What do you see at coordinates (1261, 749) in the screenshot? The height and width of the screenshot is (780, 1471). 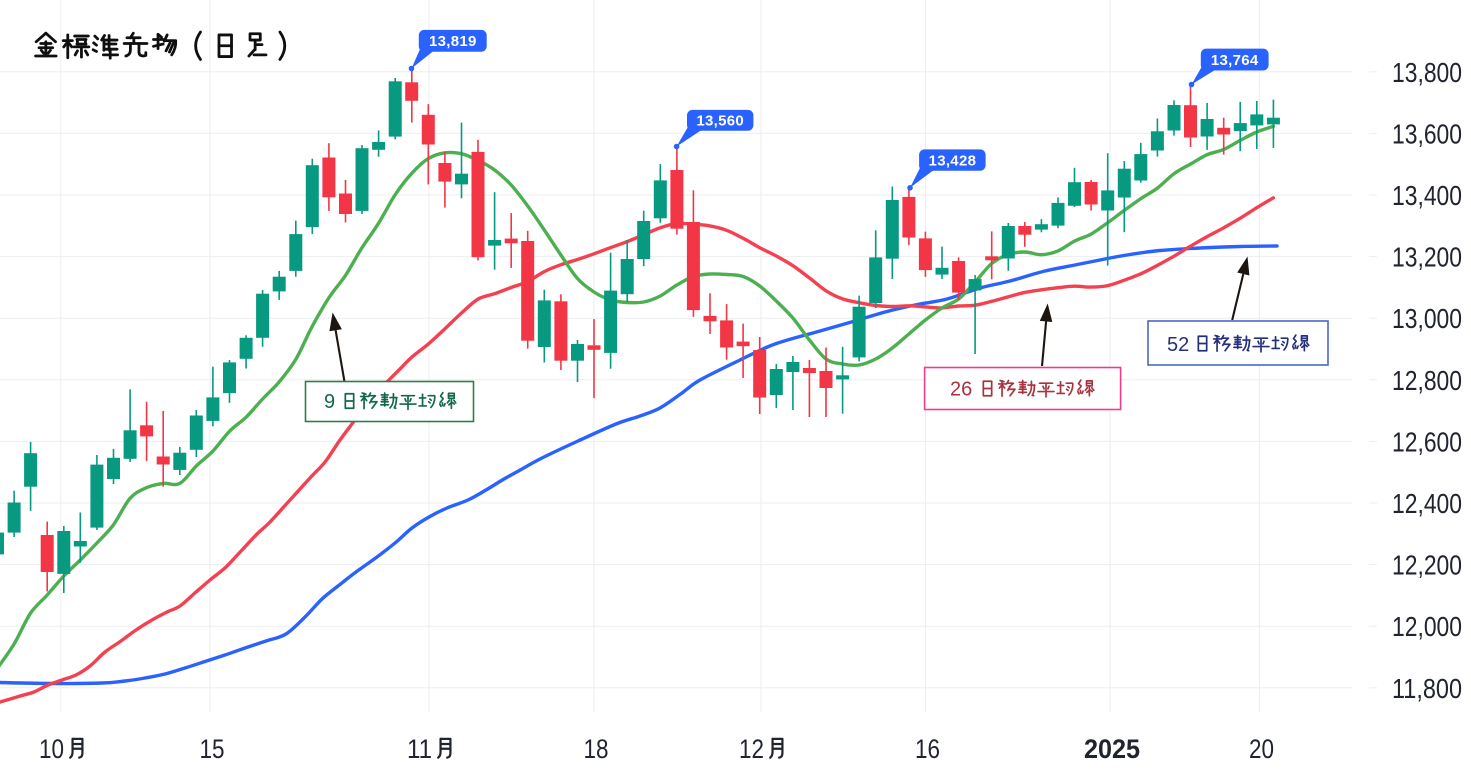 I see `svg-text: 20` at bounding box center [1261, 749].